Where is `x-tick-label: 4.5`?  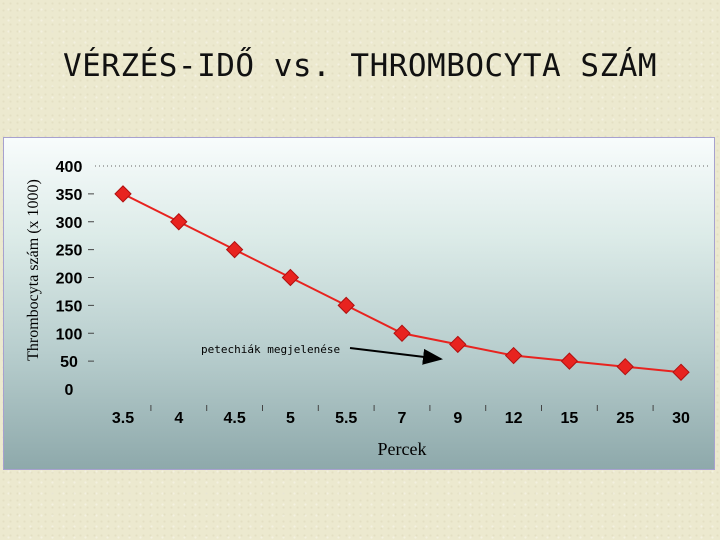 x-tick-label: 4.5 is located at coordinates (234, 418).